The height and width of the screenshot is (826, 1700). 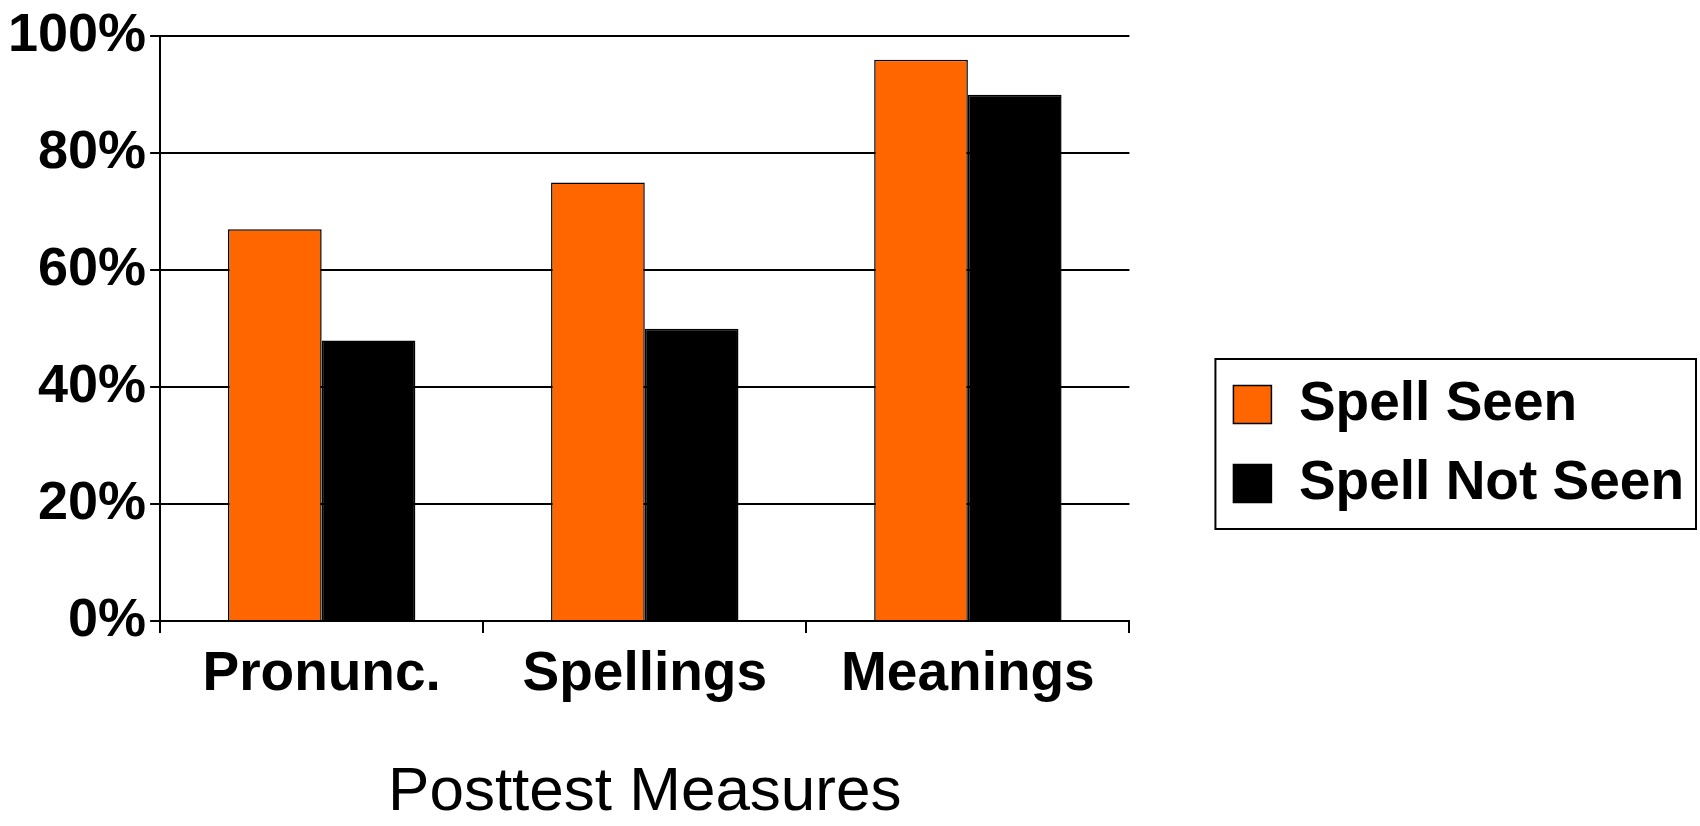 What do you see at coordinates (645, 670) in the screenshot?
I see `x-tick-label: Spellings` at bounding box center [645, 670].